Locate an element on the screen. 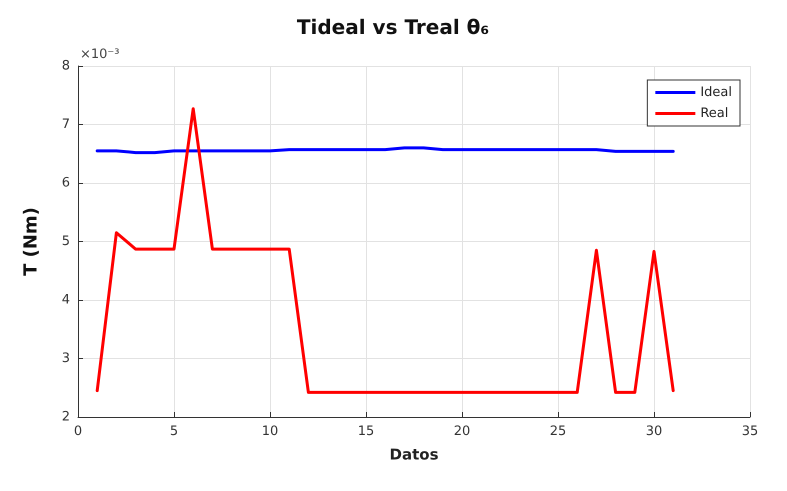 The image size is (787, 491). x-tick-label: 5 is located at coordinates (174, 431).